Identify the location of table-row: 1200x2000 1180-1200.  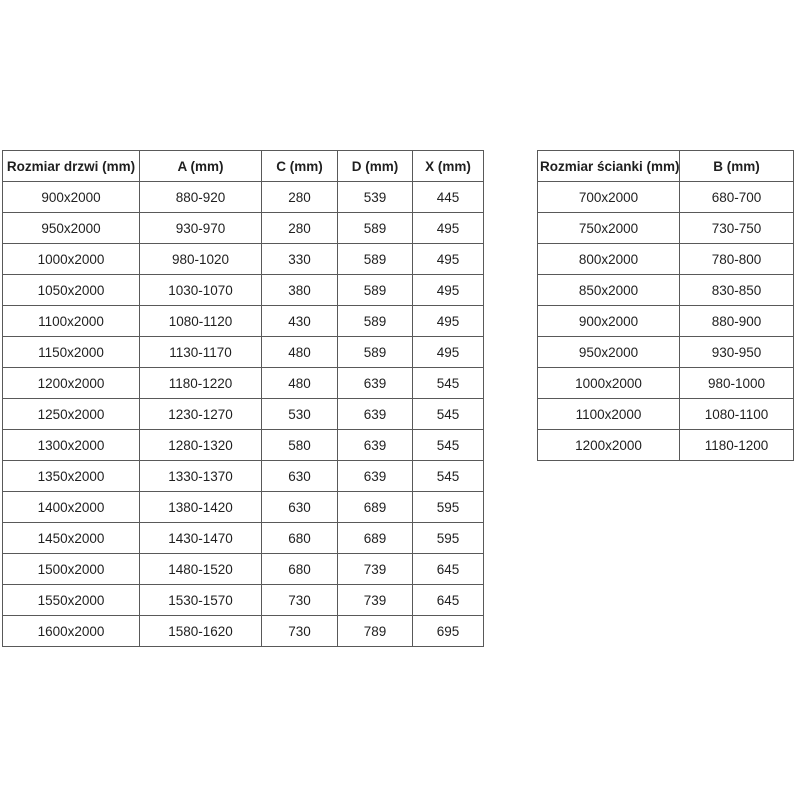
(665, 445).